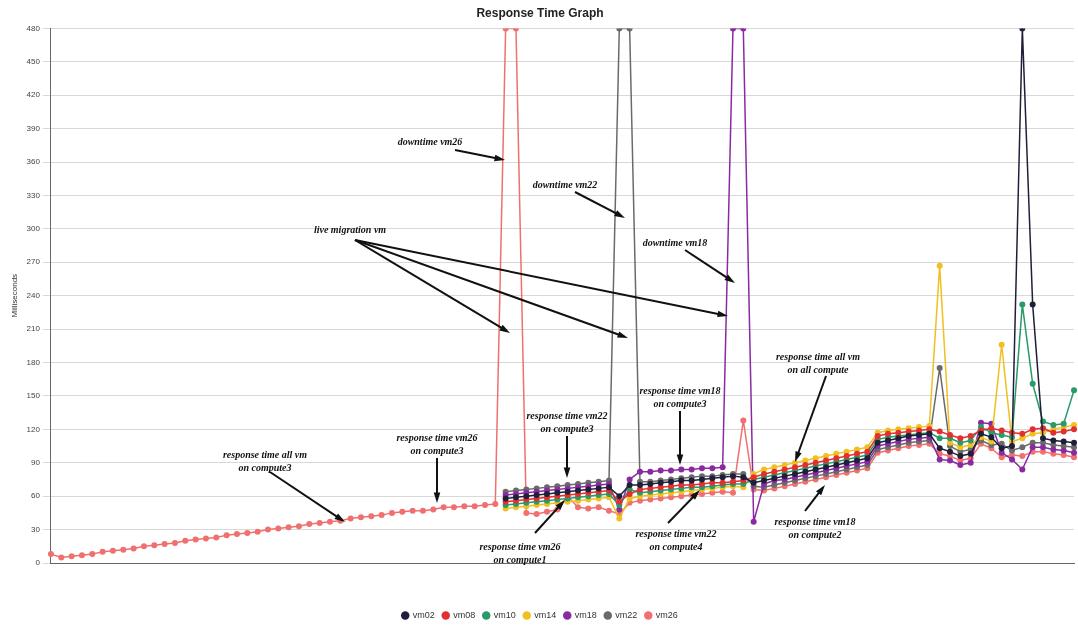 The width and height of the screenshot is (1078, 630). Describe the element at coordinates (38, 563) in the screenshot. I see `y-tick-label: 0` at that location.